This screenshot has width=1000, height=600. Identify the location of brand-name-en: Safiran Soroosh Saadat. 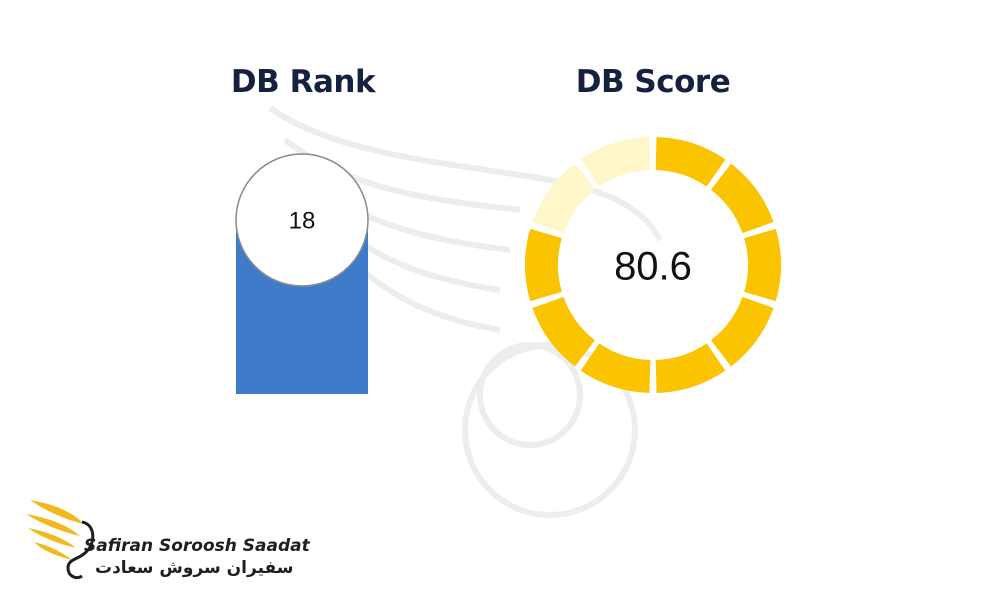
(197, 546).